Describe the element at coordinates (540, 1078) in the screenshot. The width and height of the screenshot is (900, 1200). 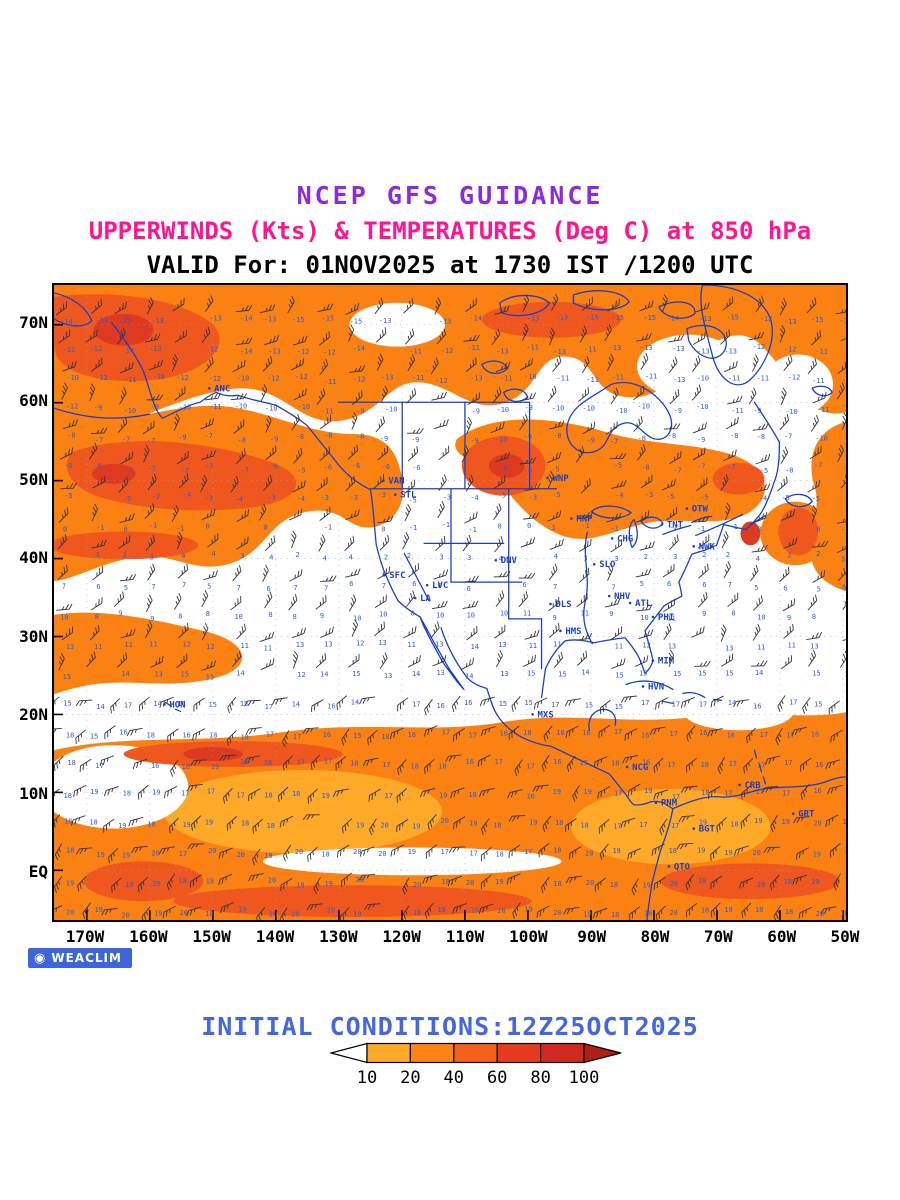
I see `colorbar-tick-label: 80` at that location.